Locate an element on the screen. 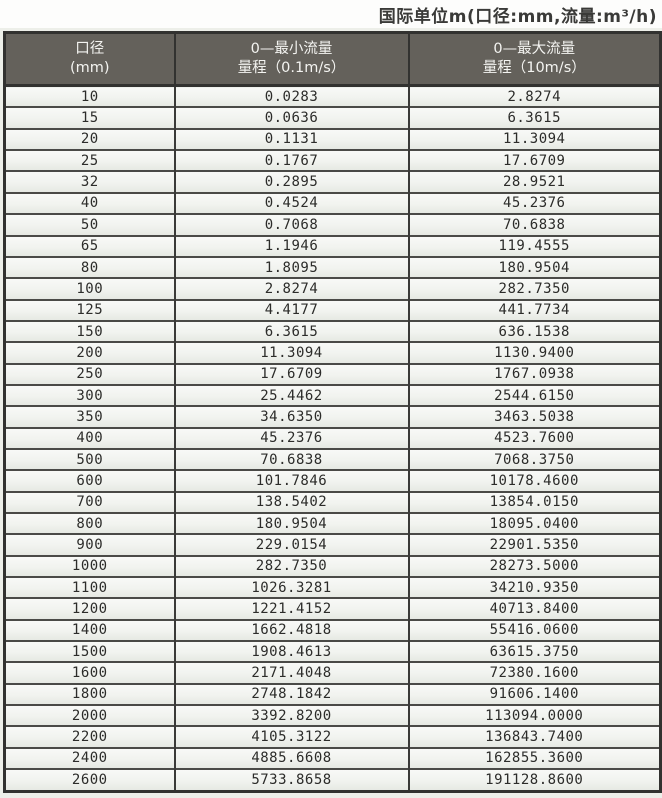 This screenshot has height=798, width=662. cell-min-flow: 4105.3122 is located at coordinates (291, 736).